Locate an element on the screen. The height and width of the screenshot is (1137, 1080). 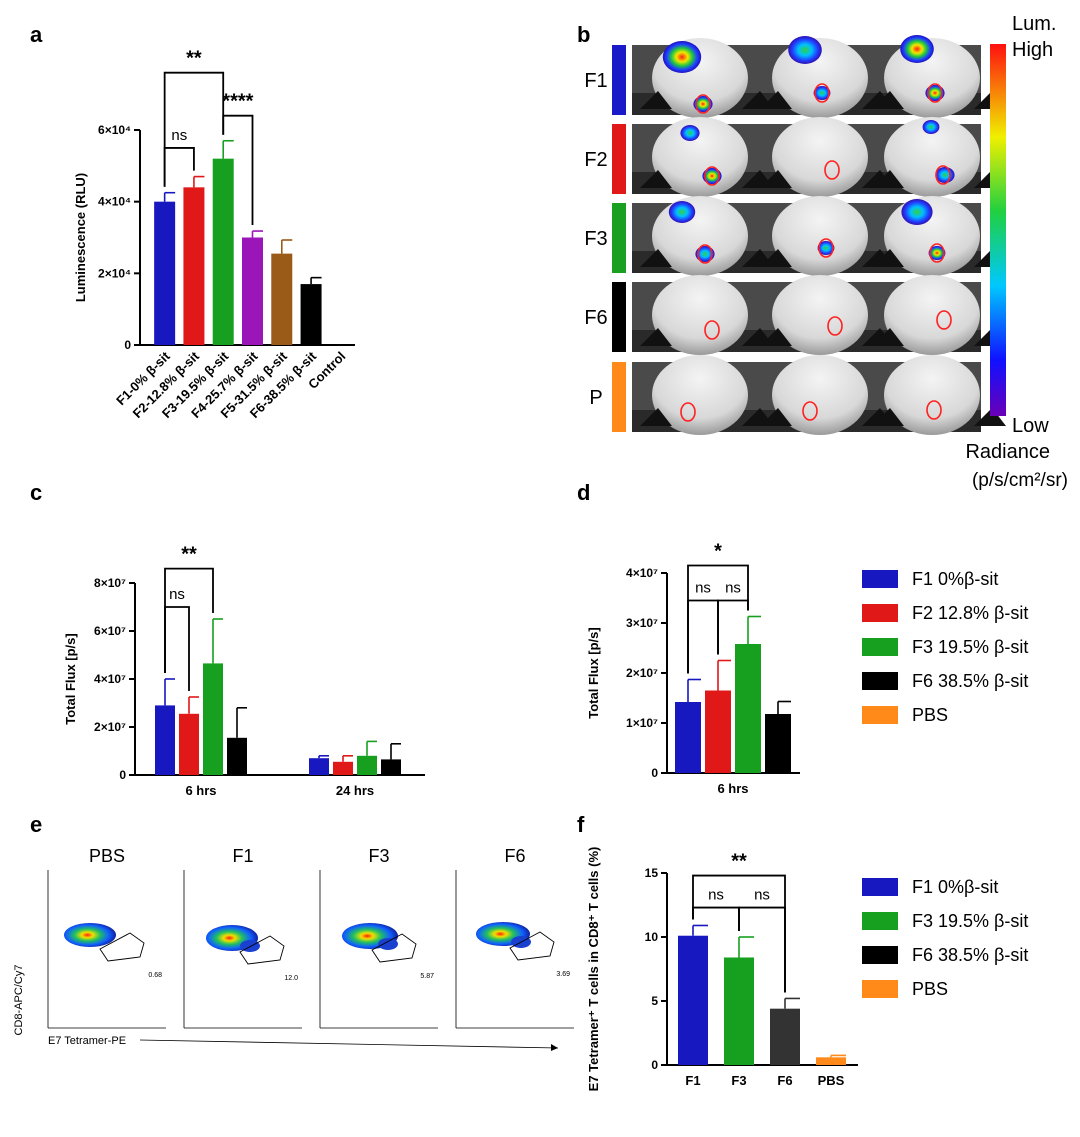
flow-ylabel: CD8-APC/Cy7 is located at coordinates (19, 1000).